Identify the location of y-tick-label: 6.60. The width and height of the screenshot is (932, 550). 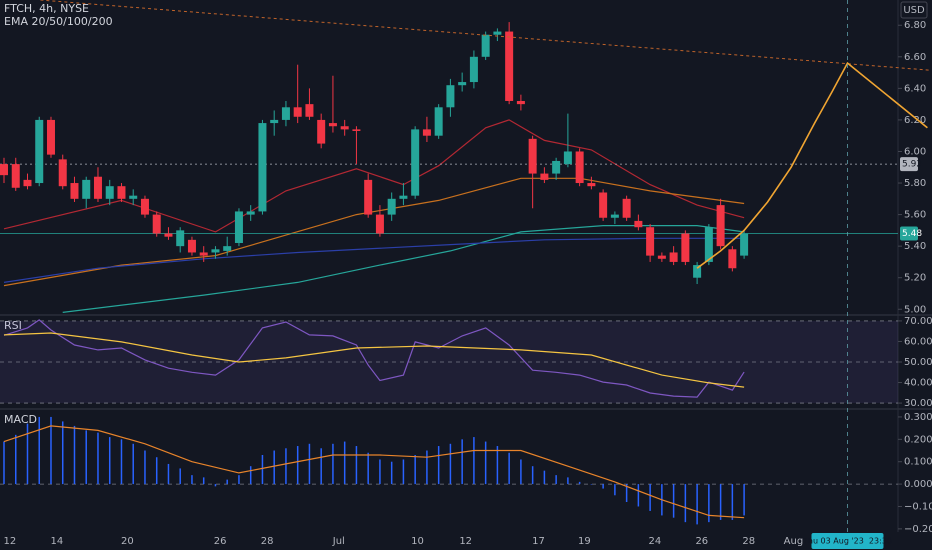
(915, 57).